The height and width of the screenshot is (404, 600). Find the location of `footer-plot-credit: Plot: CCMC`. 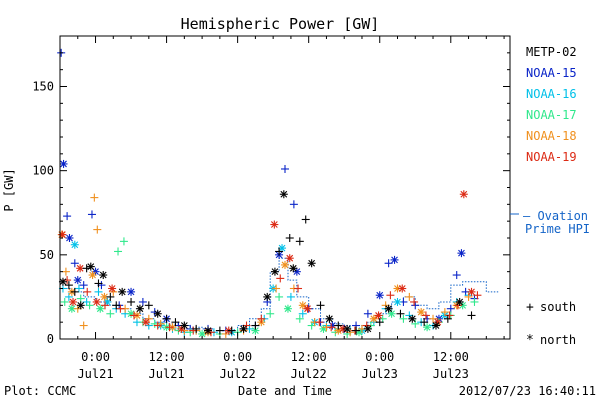

footer-plot-credit: Plot: CCMC is located at coordinates (40, 391).